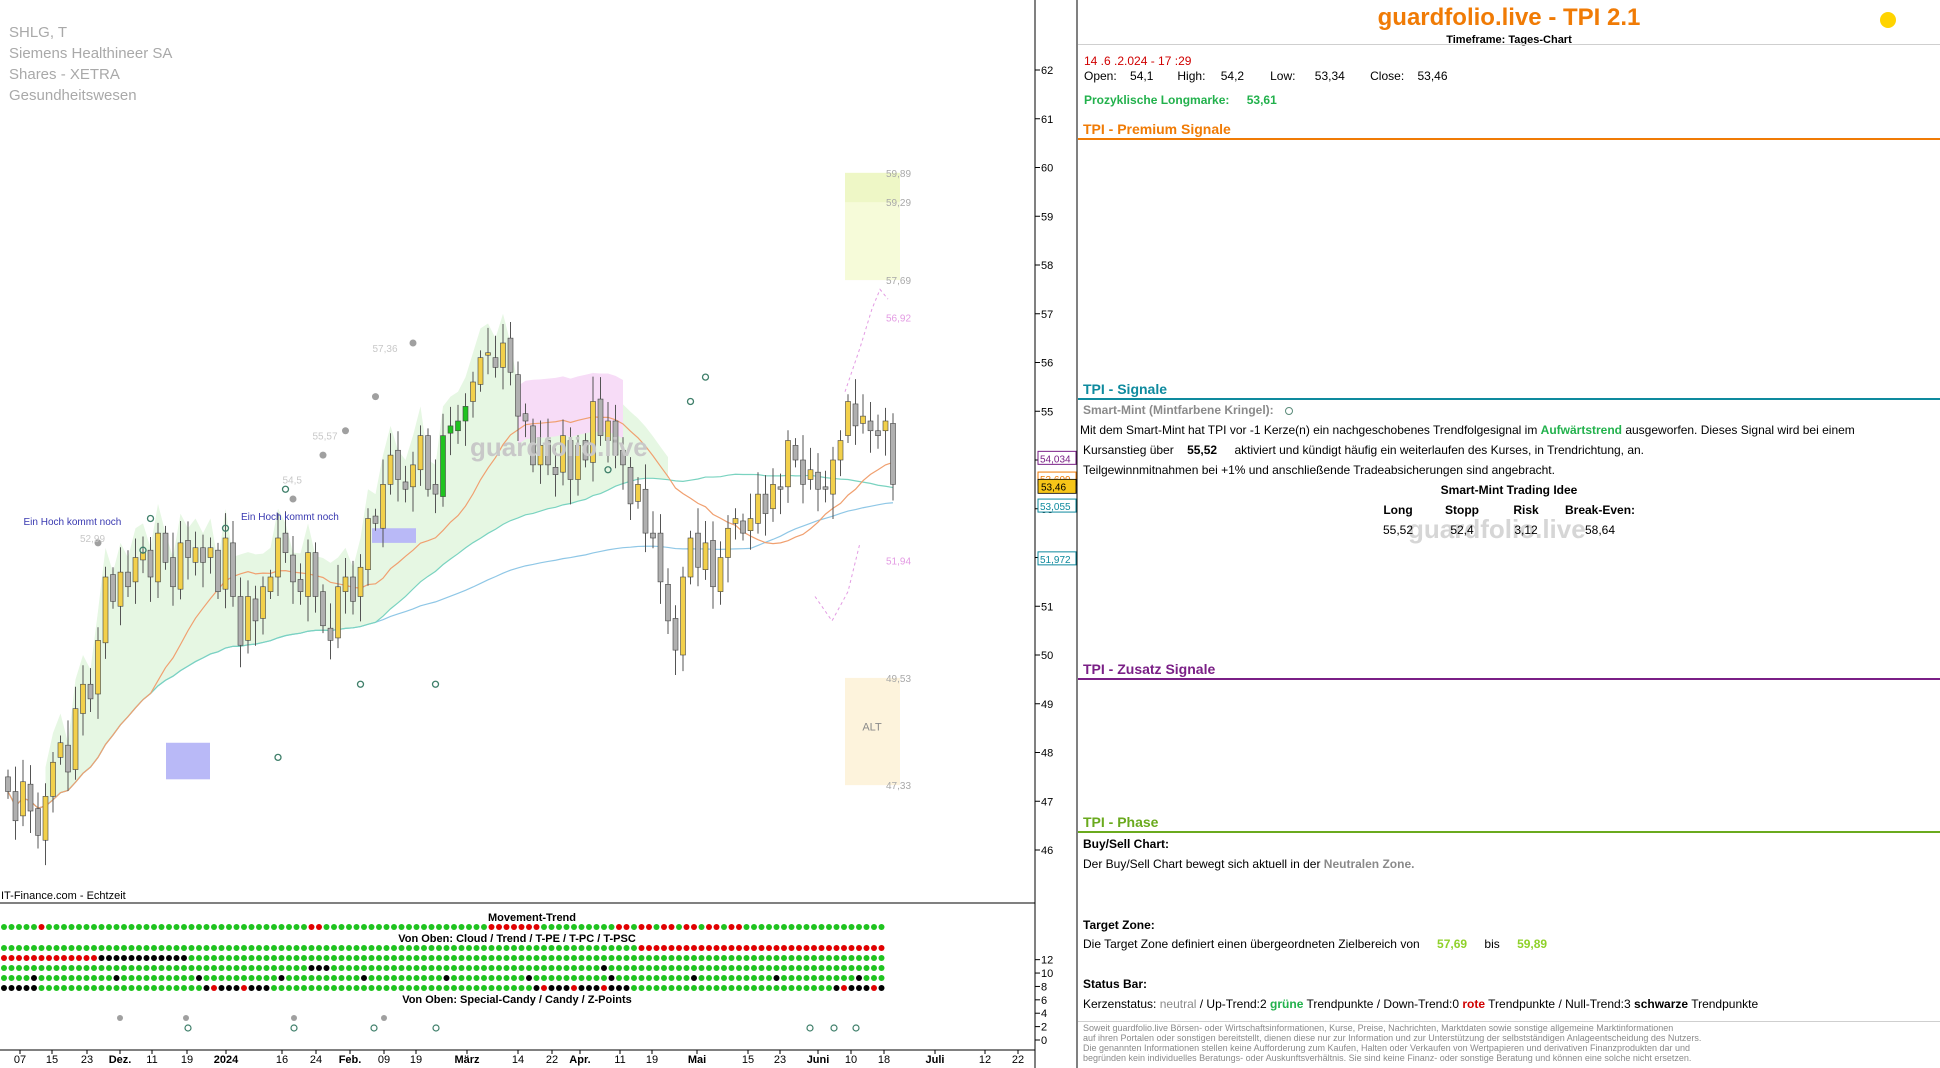  I want to click on status-a: Kerzenstatus:, so click(1120, 1004).